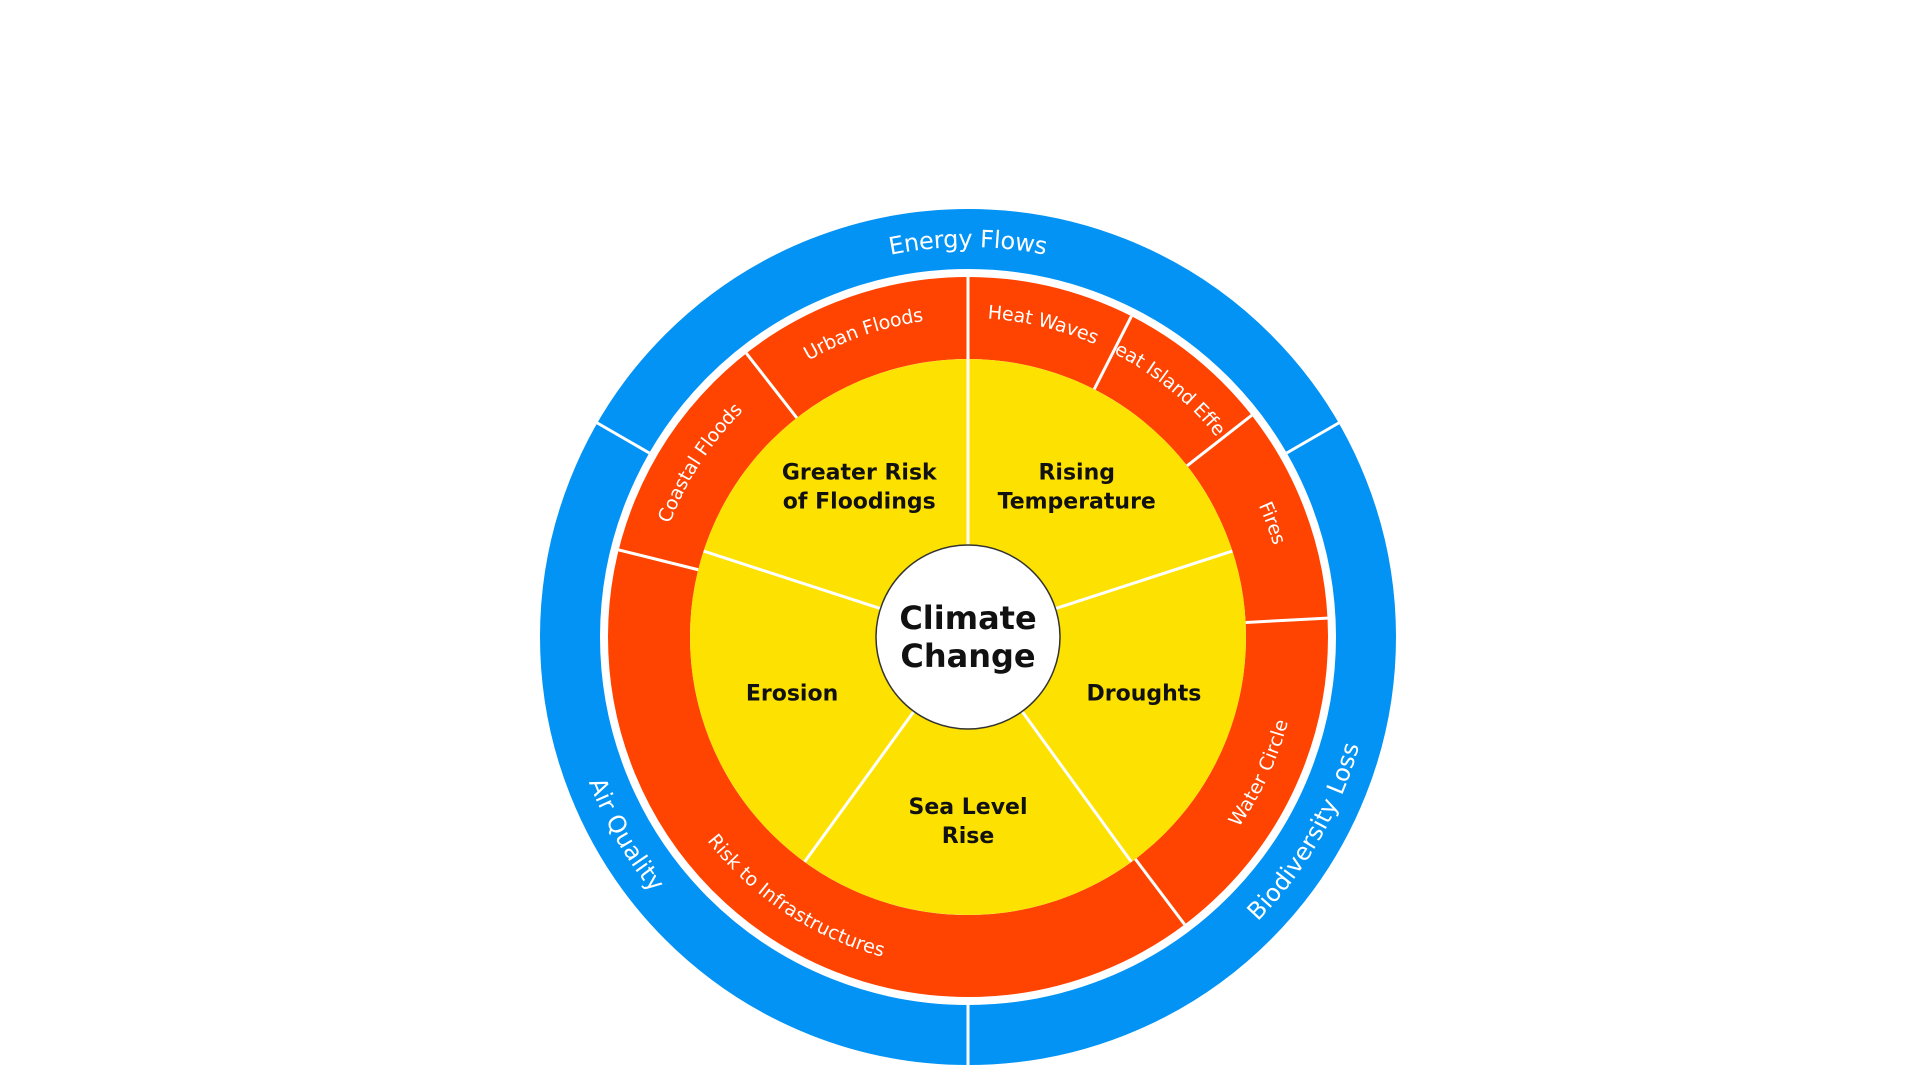 Image resolution: width=1920 pixels, height=1080 pixels. I want to click on center-title: Climate Change, so click(967, 637).